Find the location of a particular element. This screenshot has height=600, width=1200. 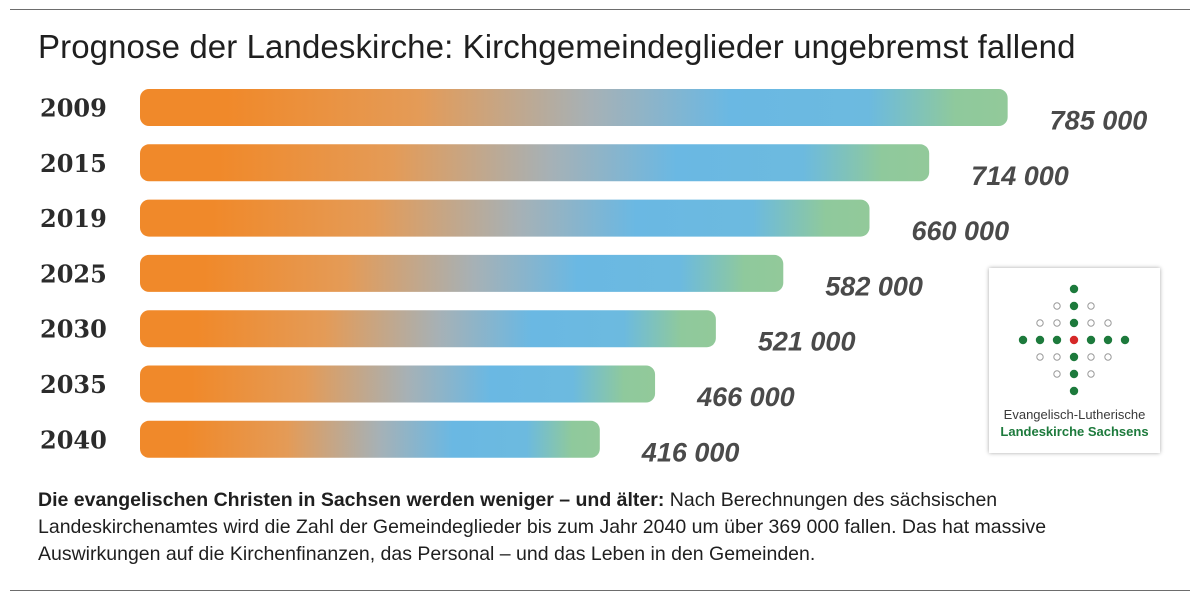

year-label-2025: 2025 is located at coordinates (73, 273).